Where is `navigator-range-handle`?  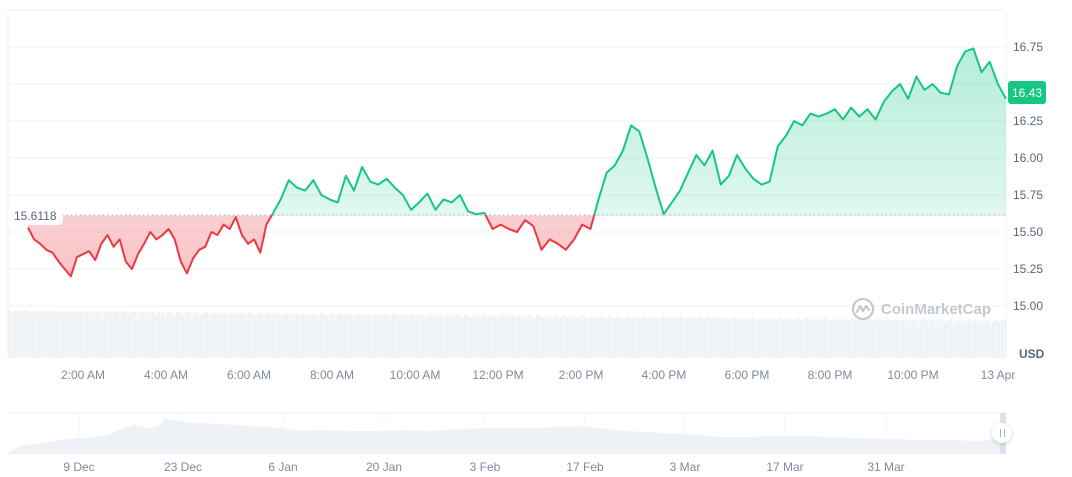 navigator-range-handle is located at coordinates (1002, 433).